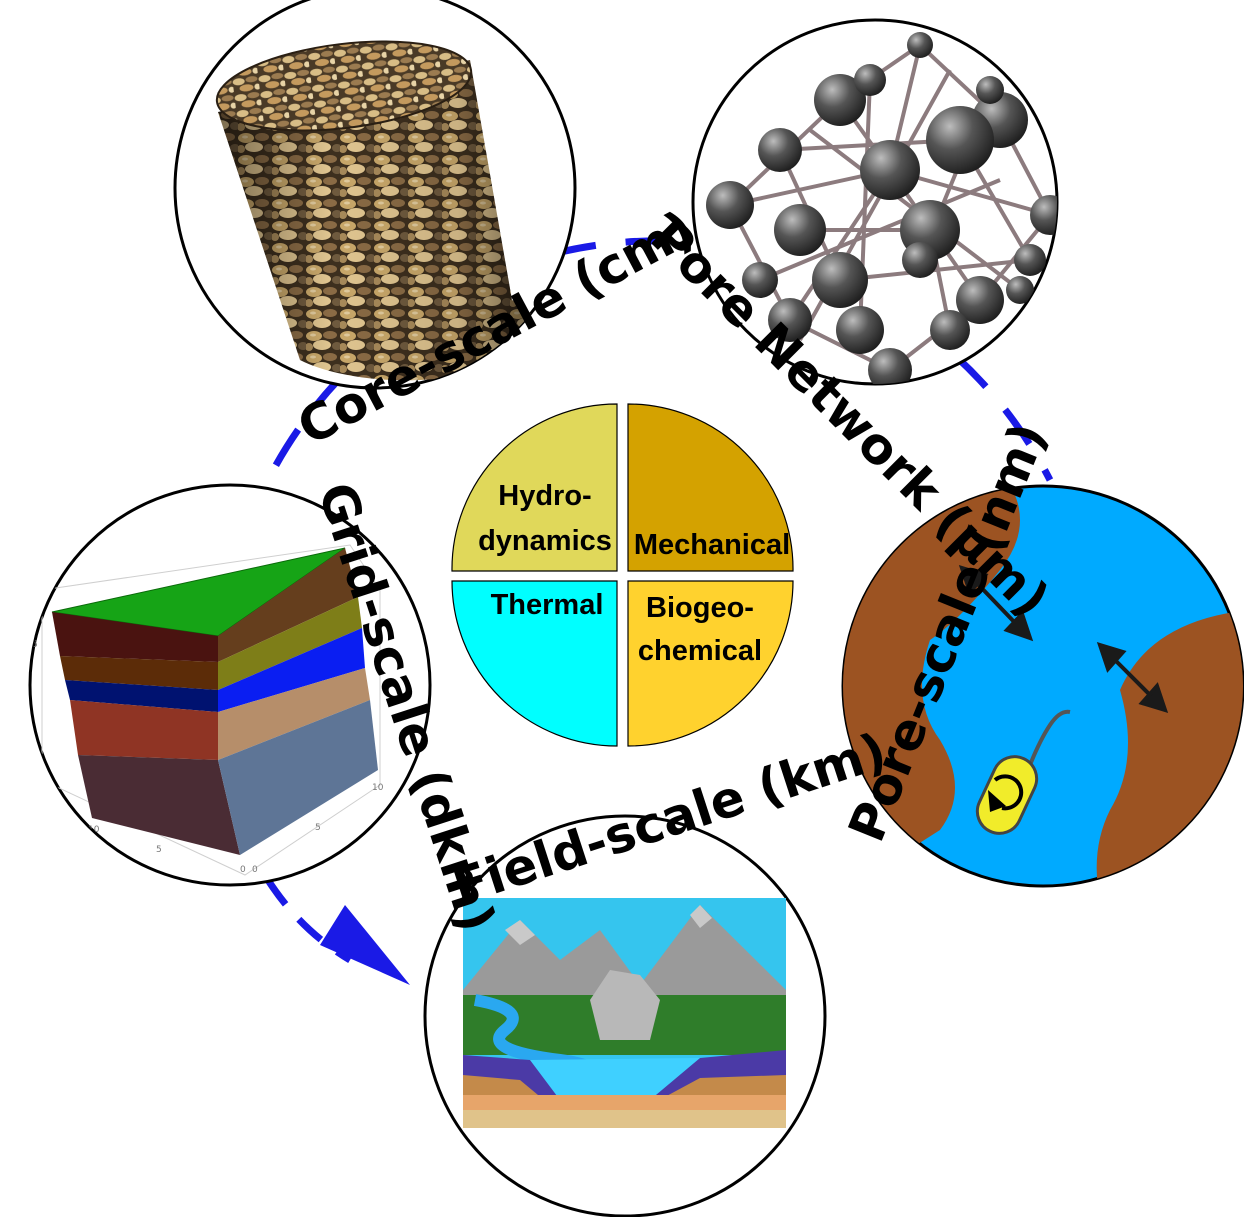 This screenshot has height=1217, width=1244. I want to click on biogeochemical-label-line1: Biogeo-, so click(700, 608).